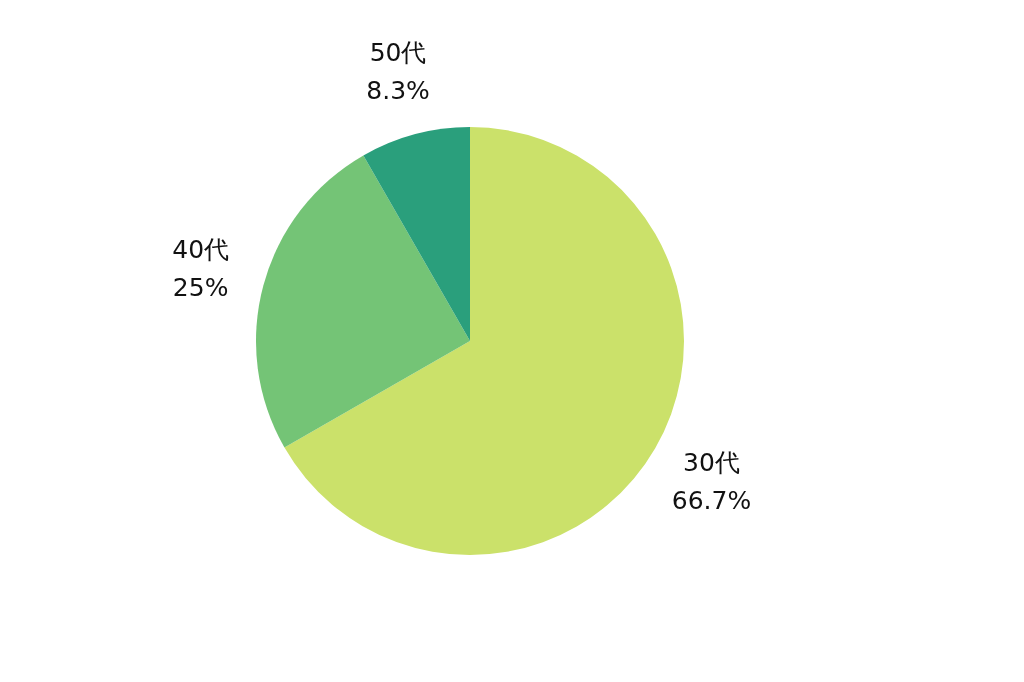 The height and width of the screenshot is (682, 1024). I want to click on slice-label: 50代, so click(398, 53).